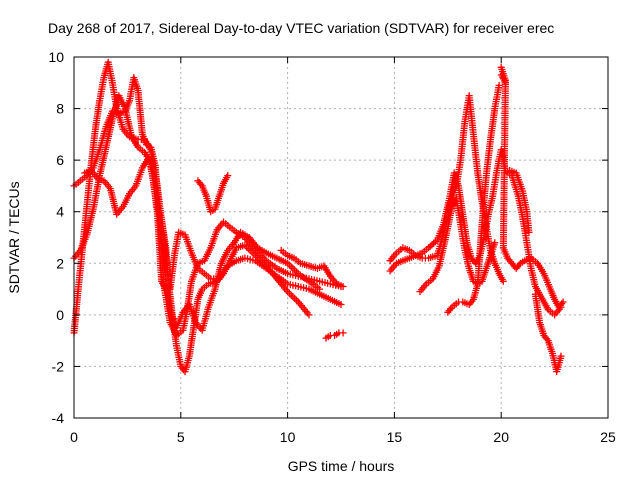 This screenshot has height=480, width=640. What do you see at coordinates (395, 437) in the screenshot?
I see `x-tick-label: 15` at bounding box center [395, 437].